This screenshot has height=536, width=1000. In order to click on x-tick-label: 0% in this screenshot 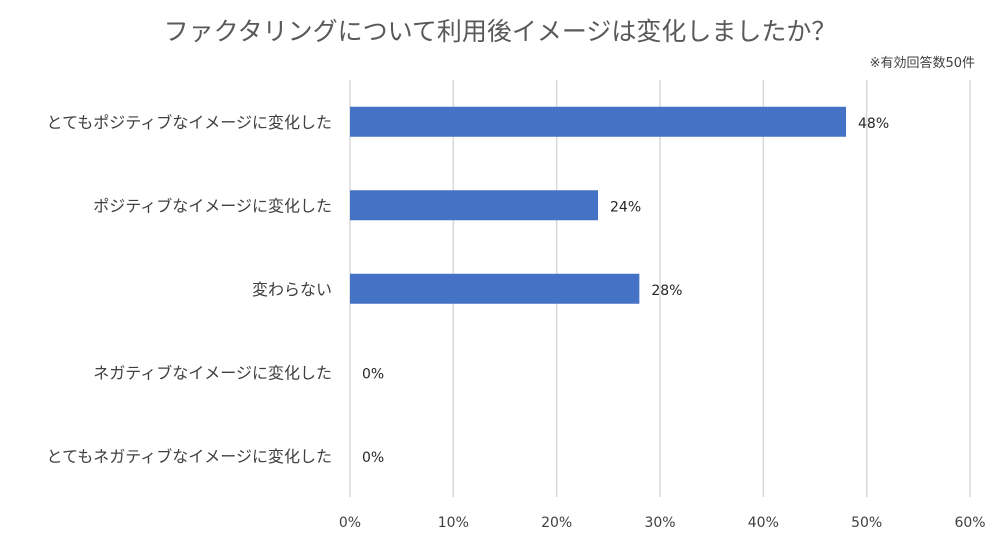, I will do `click(350, 523)`.